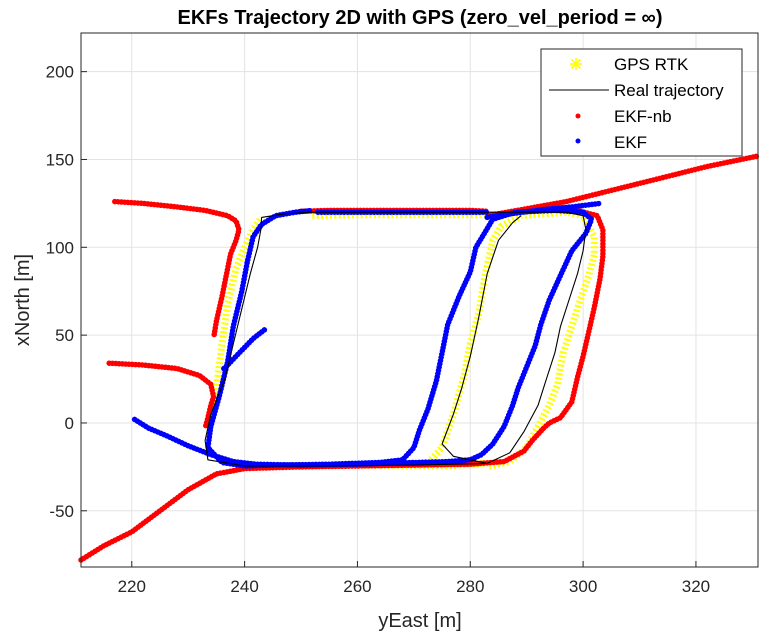  What do you see at coordinates (696, 586) in the screenshot?
I see `x-tick-label: 320` at bounding box center [696, 586].